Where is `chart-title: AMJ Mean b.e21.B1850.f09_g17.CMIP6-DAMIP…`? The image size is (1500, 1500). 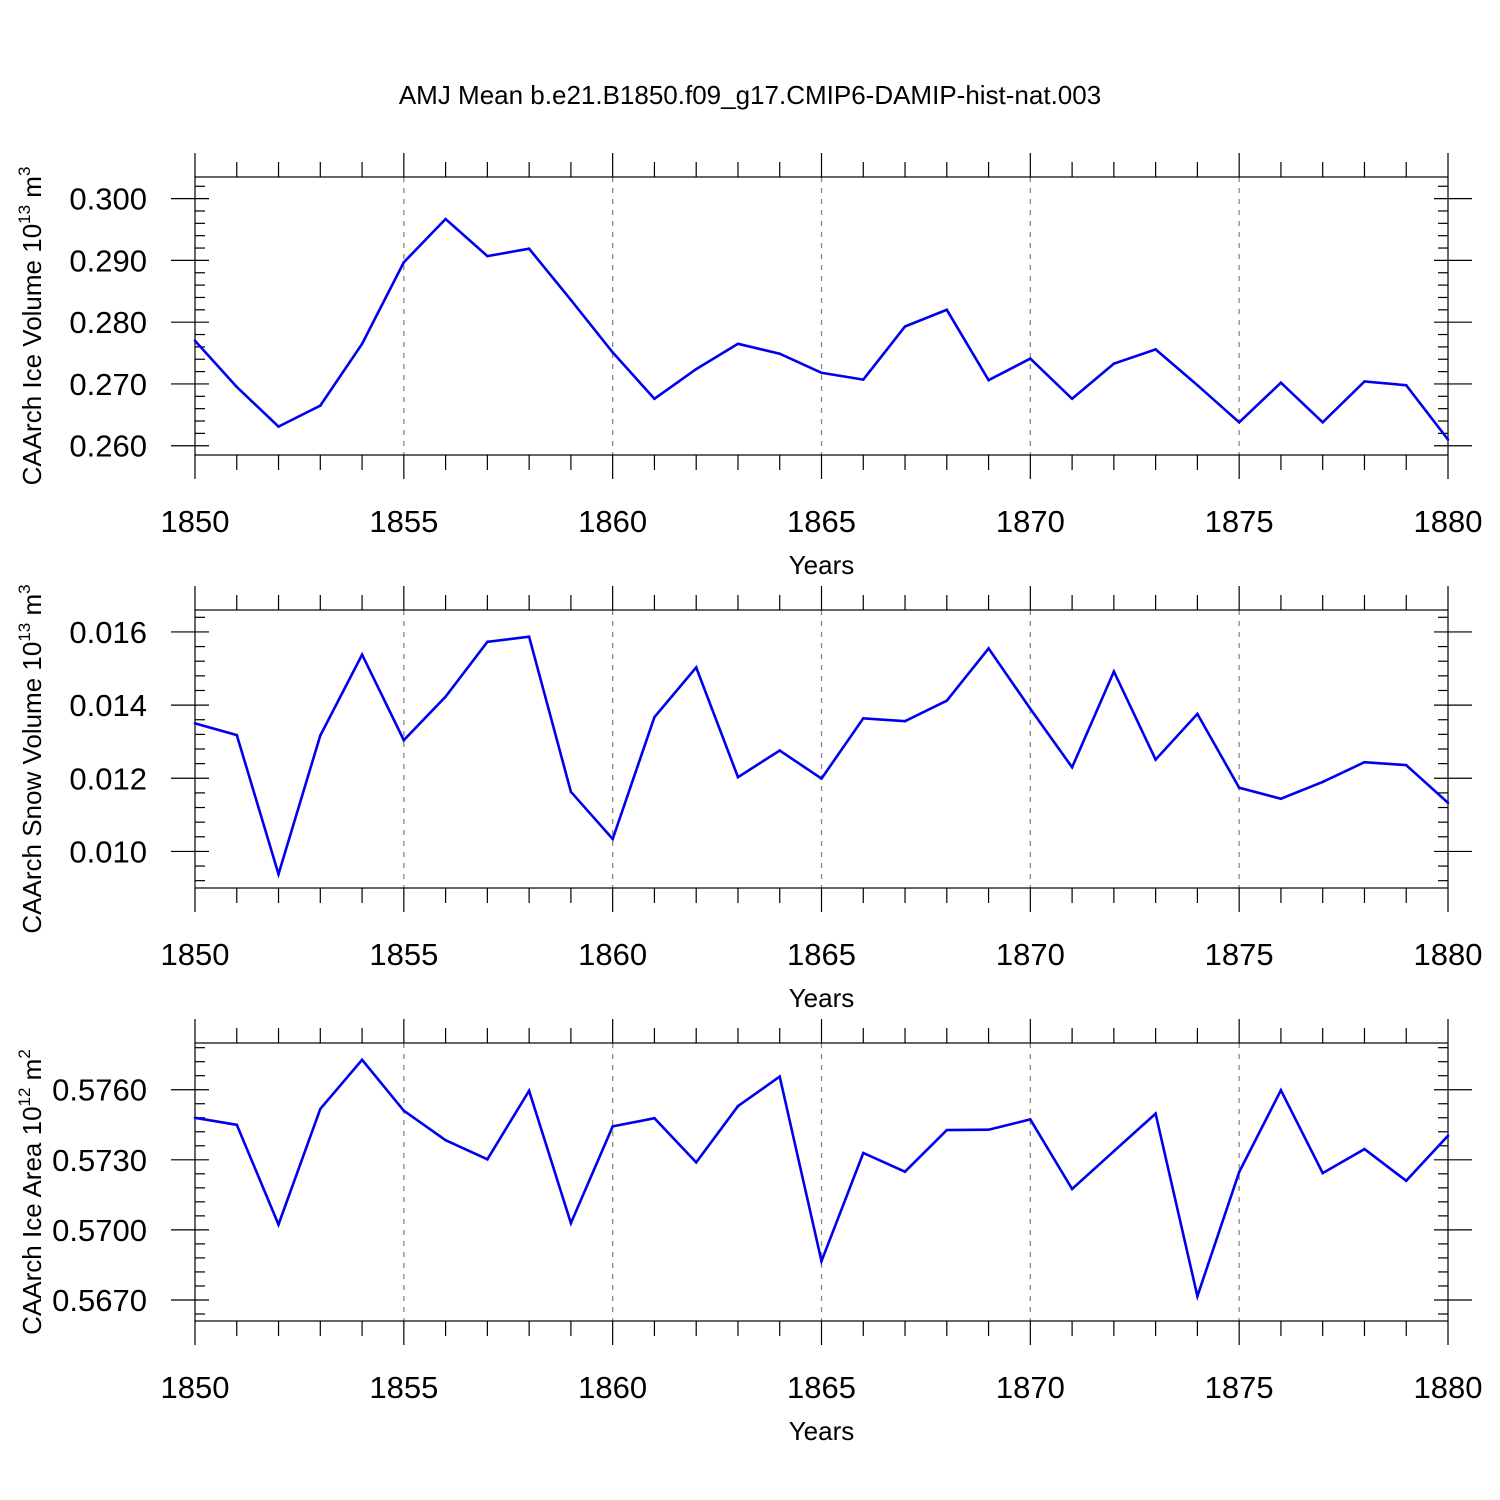 chart-title: AMJ Mean b.e21.B1850.f09_g17.CMIP6-DAMIP… is located at coordinates (750, 95).